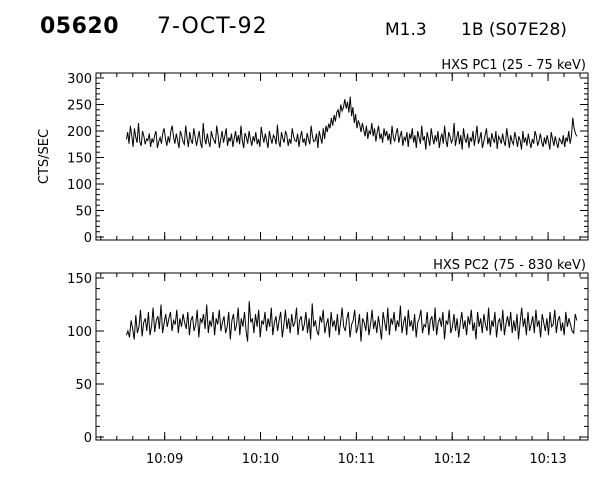 Image resolution: width=600 pixels, height=480 pixels. I want to click on x-tick-label: 10:12, so click(451, 459).